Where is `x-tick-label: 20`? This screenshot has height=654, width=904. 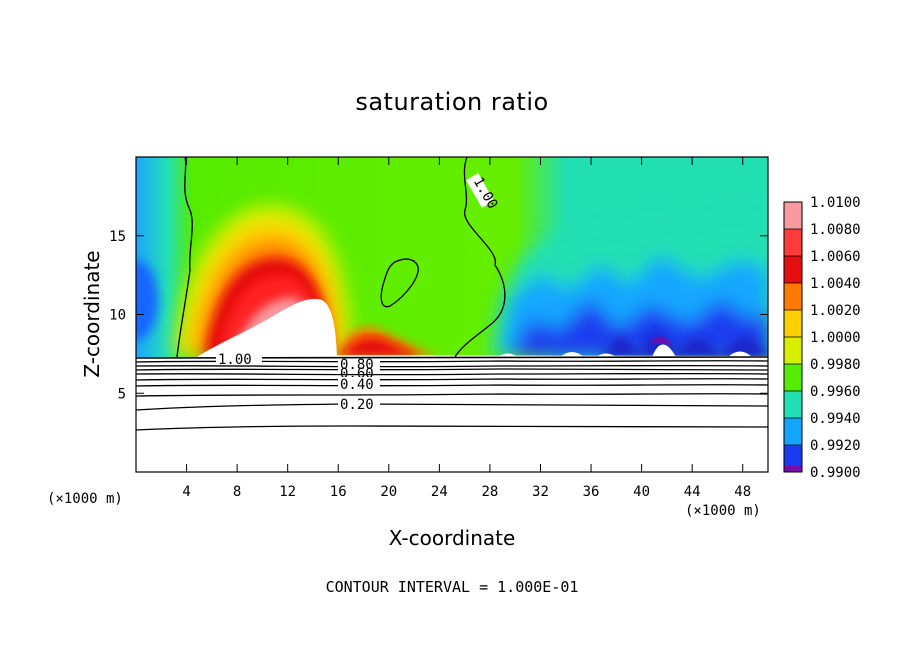
x-tick-label: 20 is located at coordinates (388, 492).